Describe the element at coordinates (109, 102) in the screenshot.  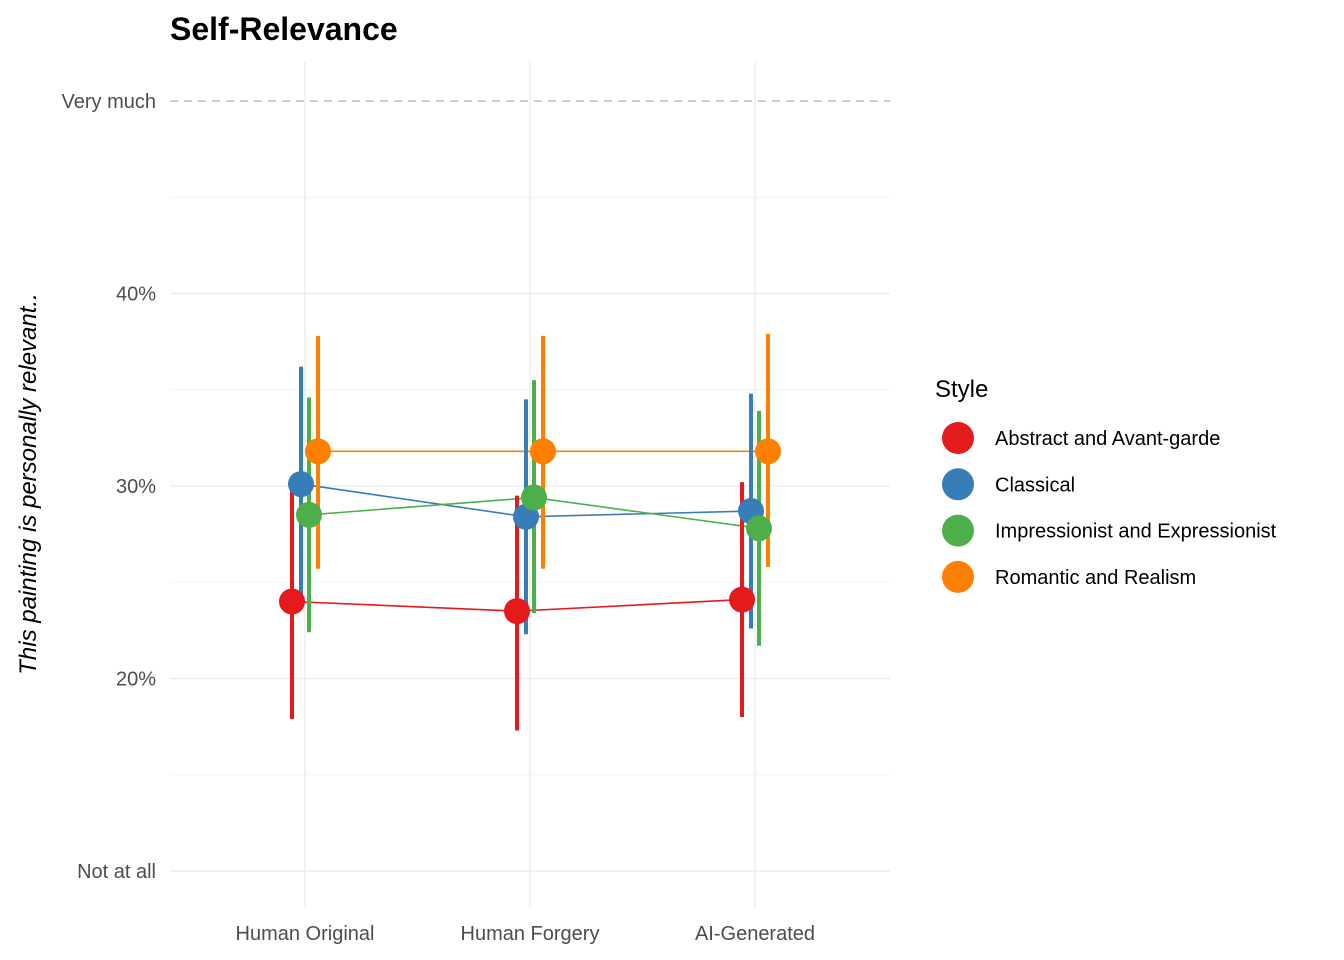
I see `y-tick-label: Very much` at that location.